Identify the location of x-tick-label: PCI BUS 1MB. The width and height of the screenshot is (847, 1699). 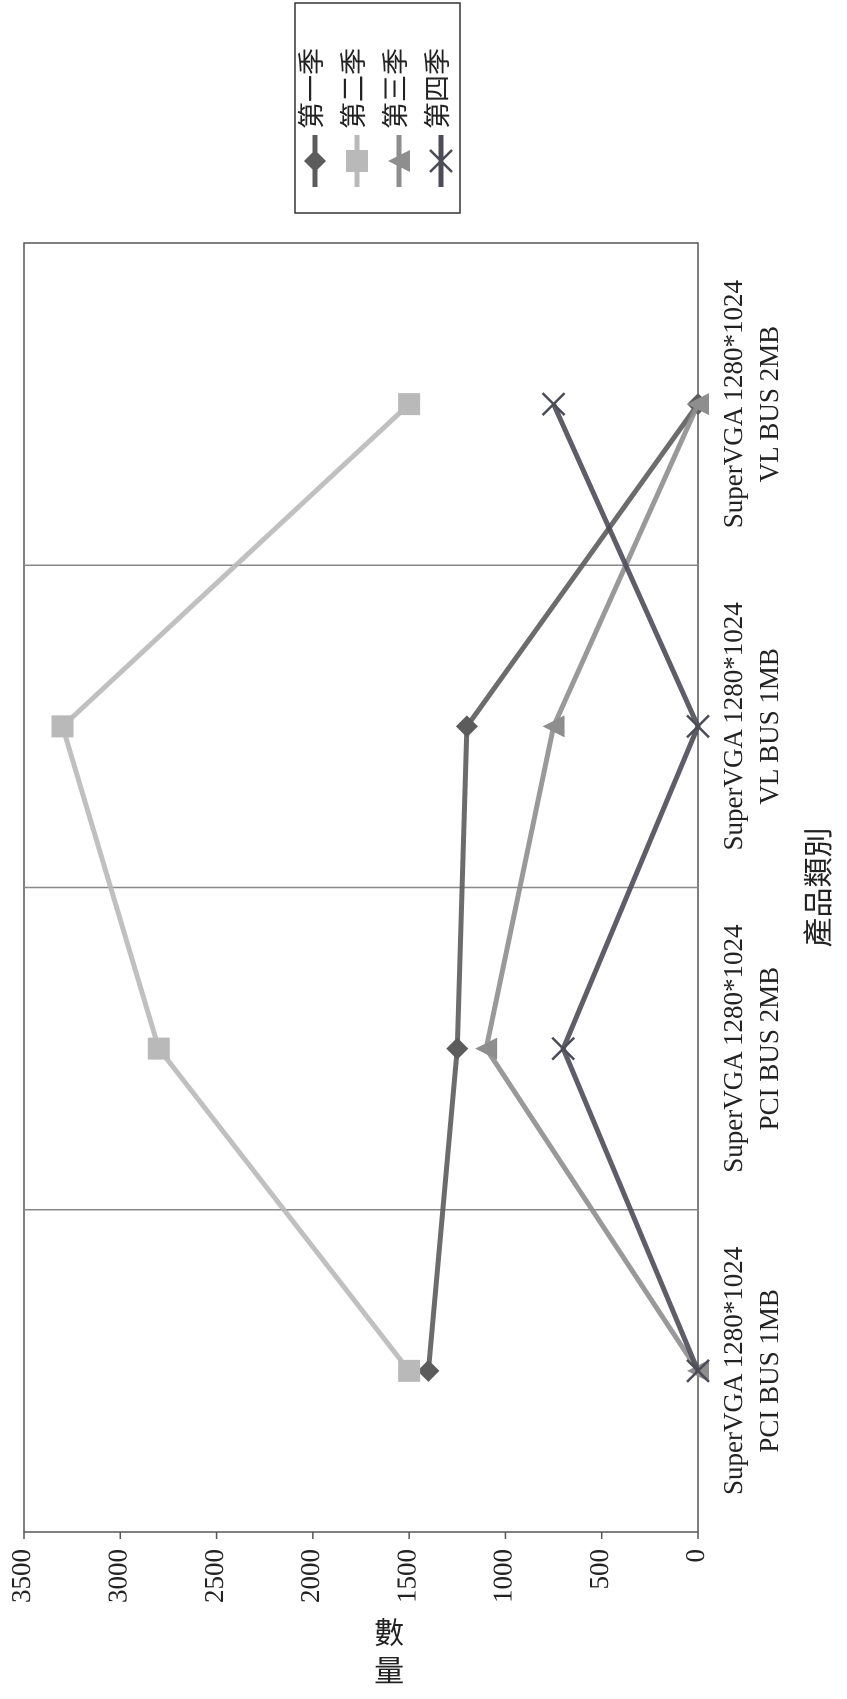
(769, 1371).